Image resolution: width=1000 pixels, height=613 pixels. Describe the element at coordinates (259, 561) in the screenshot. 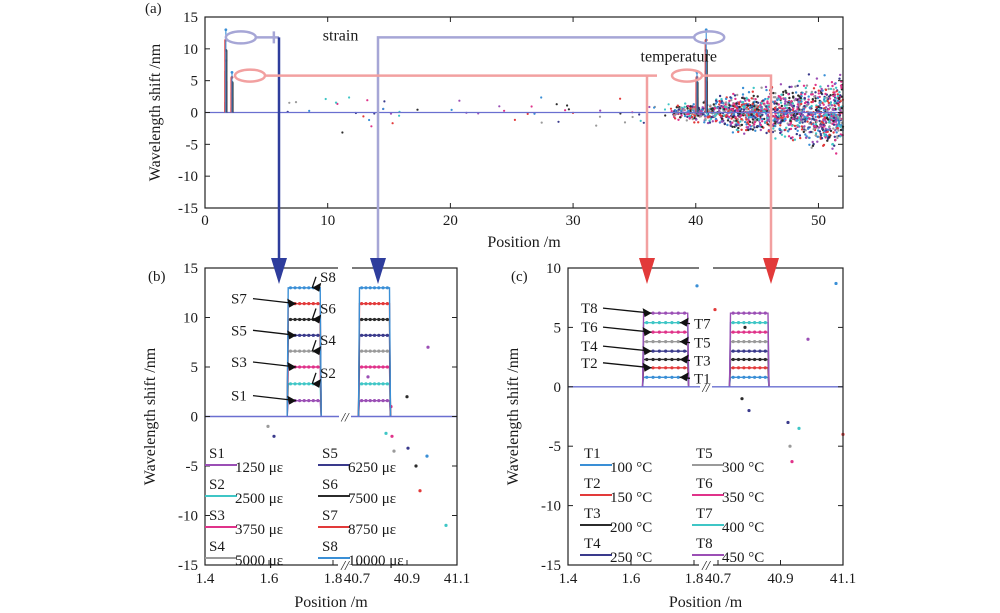

I see `legend-value-S4: 5000 με` at that location.